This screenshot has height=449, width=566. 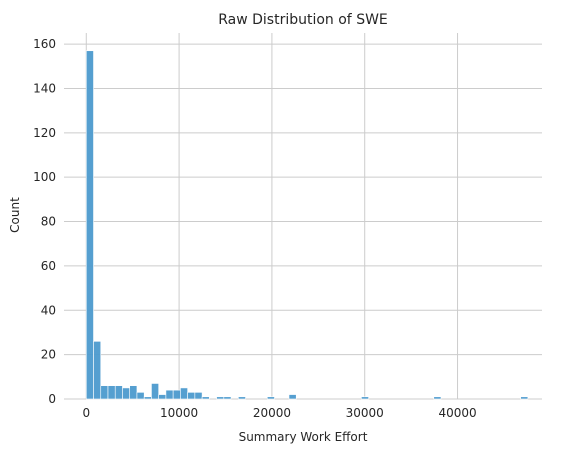 What do you see at coordinates (48, 222) in the screenshot?
I see `y-tick-label: 80` at bounding box center [48, 222].